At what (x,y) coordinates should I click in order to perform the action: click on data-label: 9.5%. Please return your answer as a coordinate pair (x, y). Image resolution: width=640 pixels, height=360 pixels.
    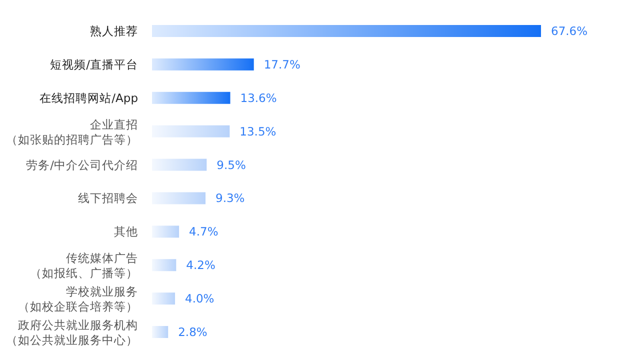
    Looking at the image, I should click on (231, 165).